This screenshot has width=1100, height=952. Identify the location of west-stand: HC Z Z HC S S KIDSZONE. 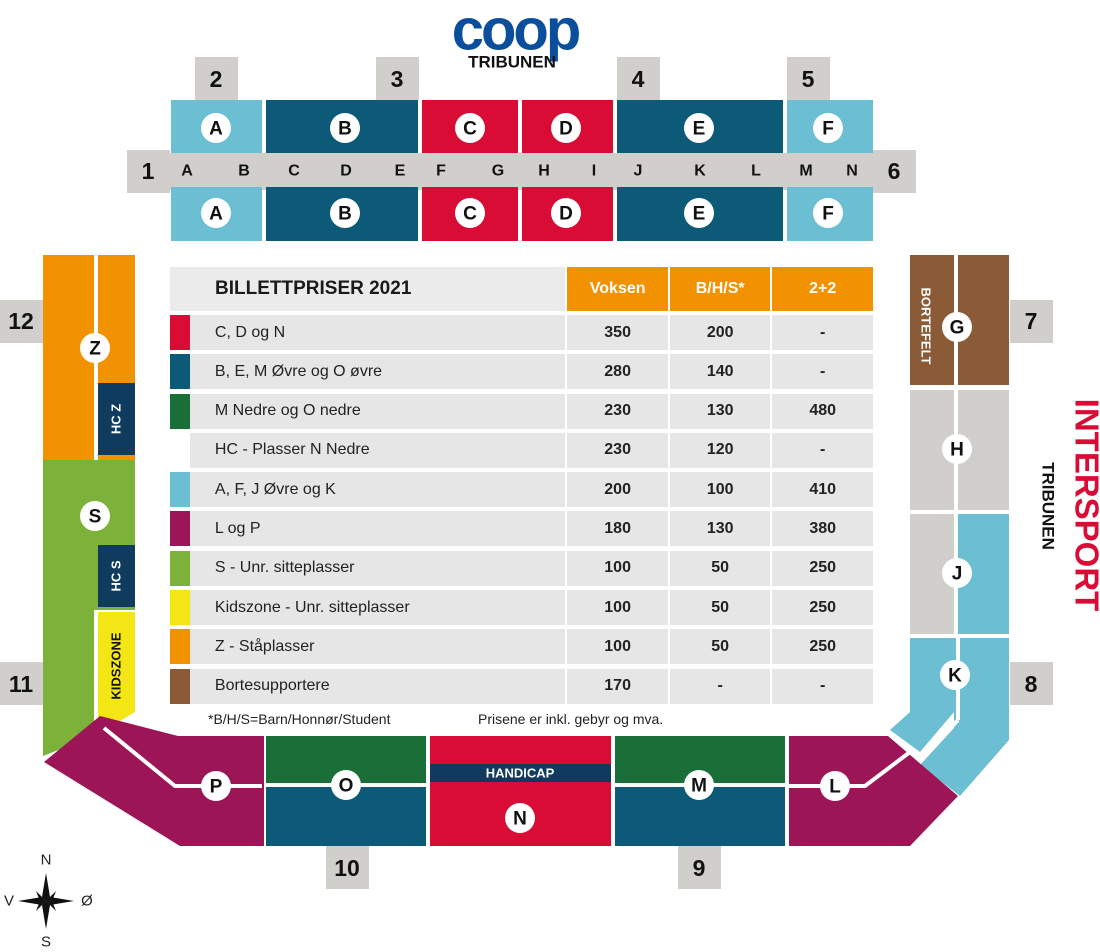
(89, 505).